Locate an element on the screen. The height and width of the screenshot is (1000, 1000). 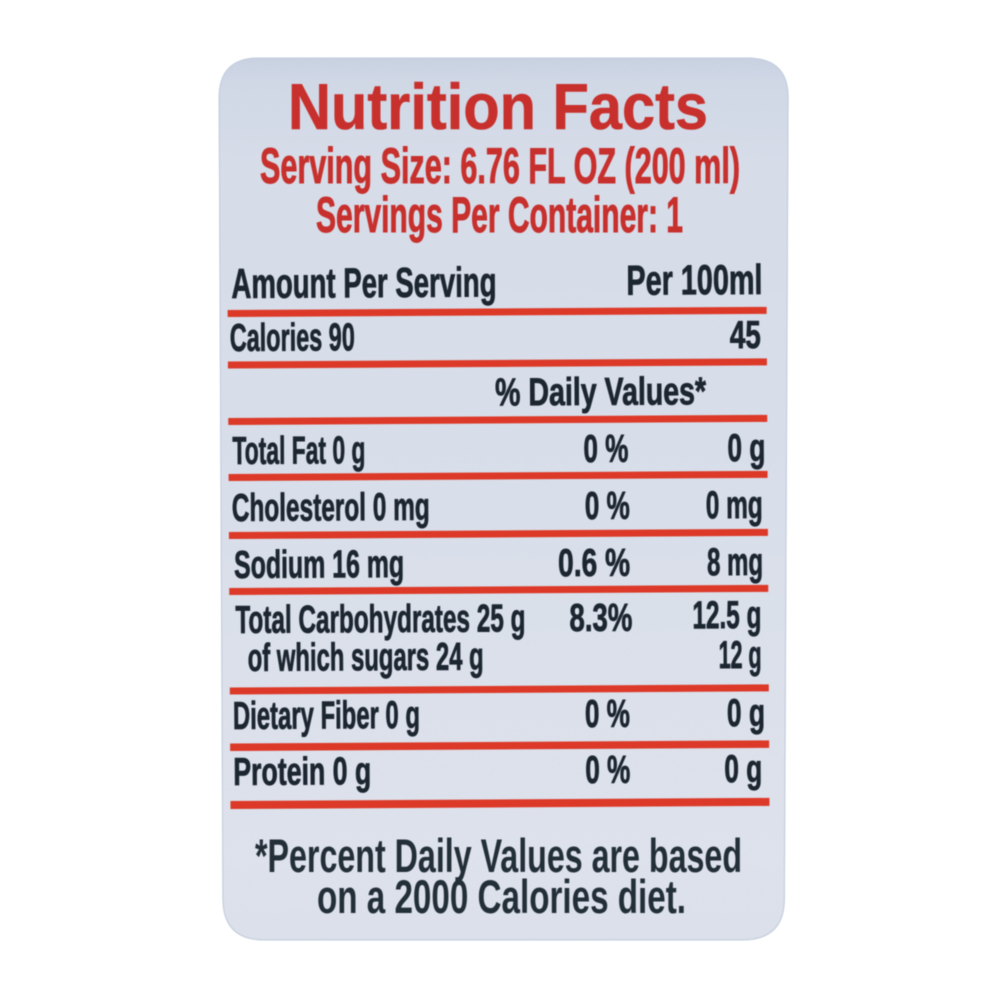
svg-text: of which sugars 24 g is located at coordinates (366, 658).